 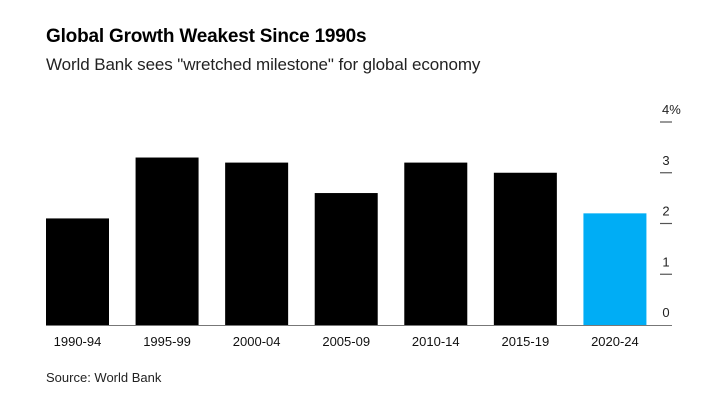 What do you see at coordinates (104, 377) in the screenshot?
I see `source-note: Source: World Bank` at bounding box center [104, 377].